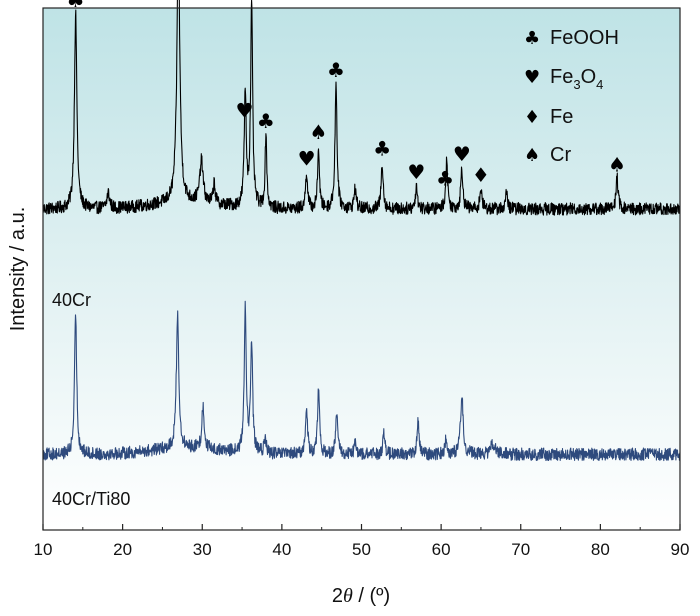  I want to click on legend-marker-cr: ♠, so click(532, 155).